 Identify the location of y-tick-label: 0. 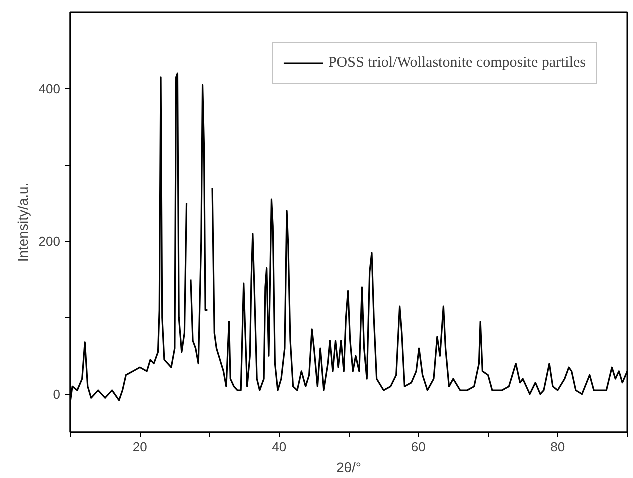
(57, 394).